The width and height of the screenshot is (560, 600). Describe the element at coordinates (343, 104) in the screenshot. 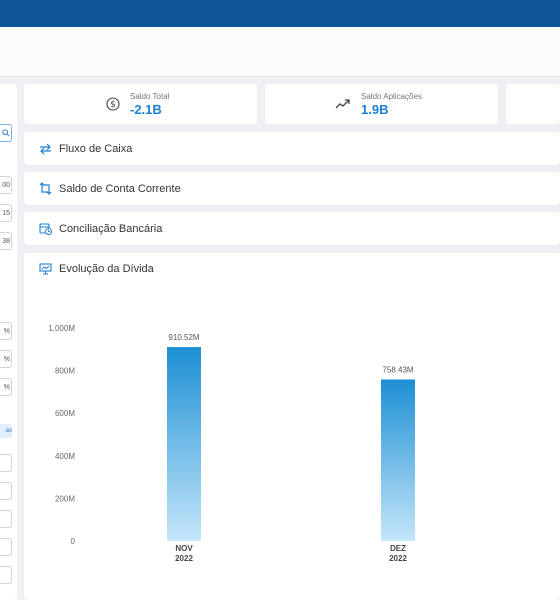

I see `trending-up-icon` at that location.